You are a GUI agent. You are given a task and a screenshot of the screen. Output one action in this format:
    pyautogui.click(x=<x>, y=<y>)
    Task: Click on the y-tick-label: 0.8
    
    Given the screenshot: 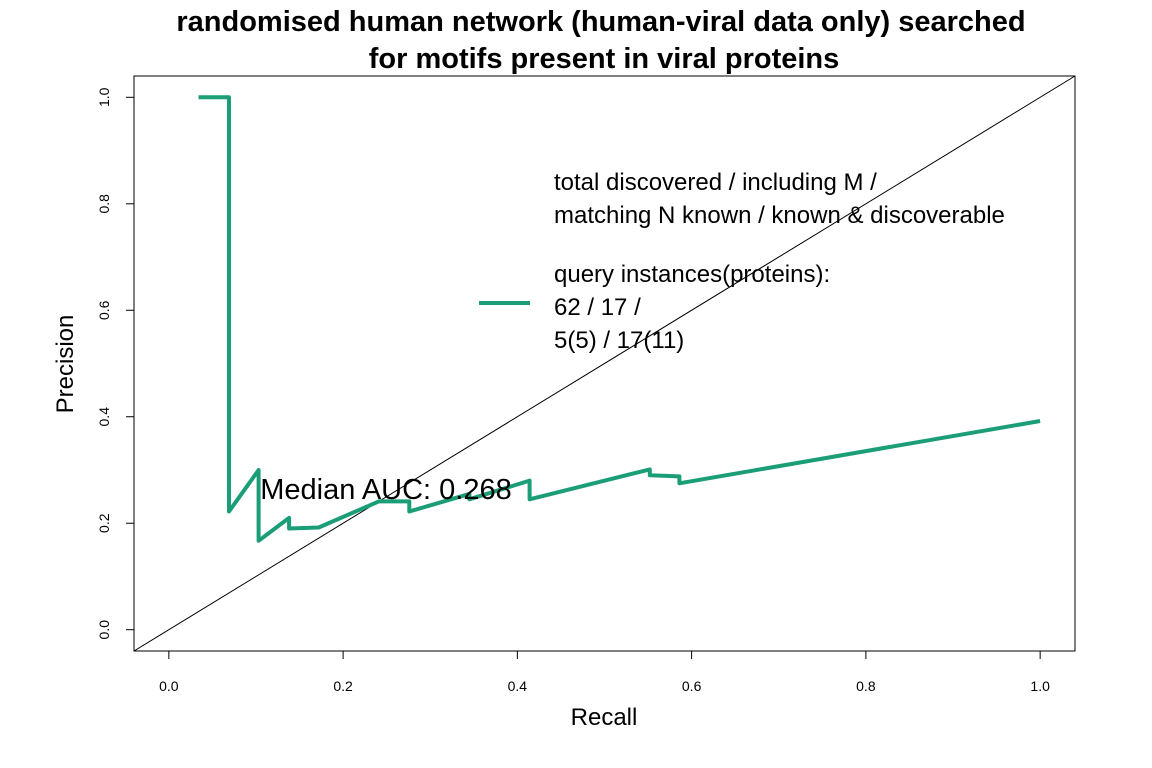 What is the action you would take?
    pyautogui.click(x=104, y=204)
    